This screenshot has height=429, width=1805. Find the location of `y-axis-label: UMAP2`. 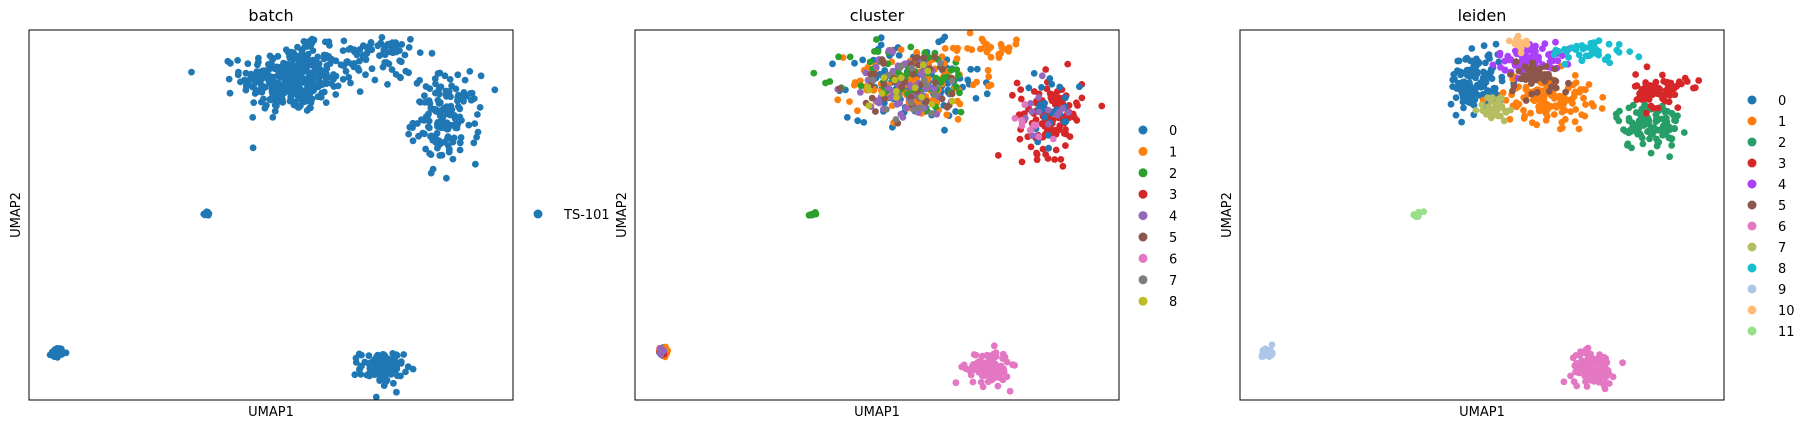

y-axis-label: UMAP2 is located at coordinates (16, 215).